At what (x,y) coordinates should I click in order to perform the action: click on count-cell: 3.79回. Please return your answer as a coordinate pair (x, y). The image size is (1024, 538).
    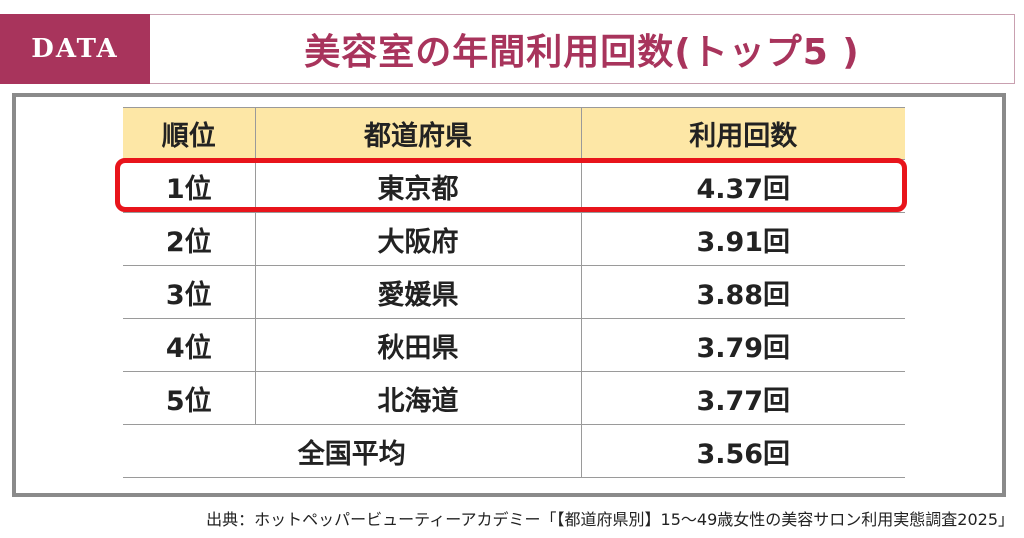
    Looking at the image, I should click on (742, 345).